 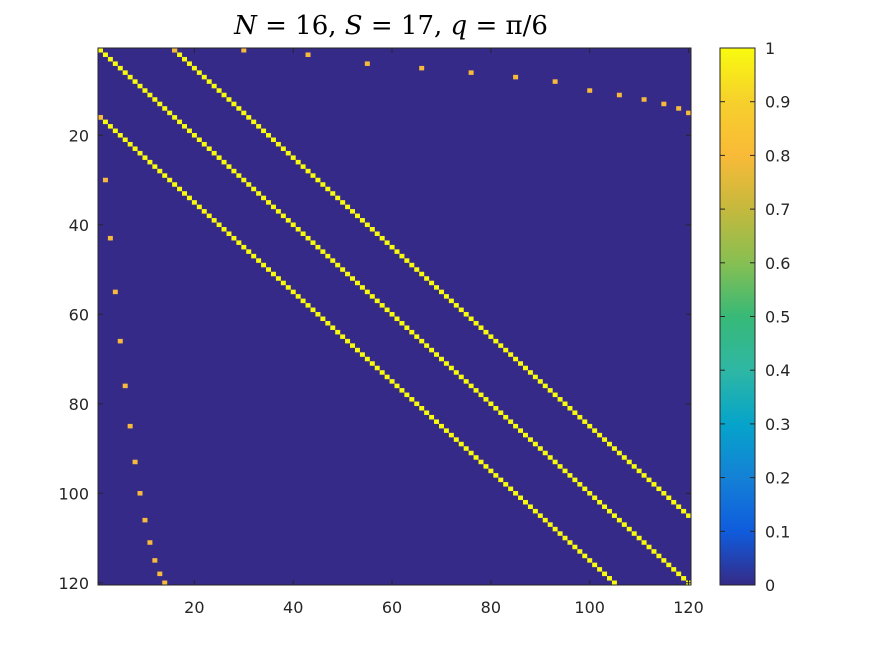 I want to click on colorbar-tick-label: 0.6, so click(x=777, y=263).